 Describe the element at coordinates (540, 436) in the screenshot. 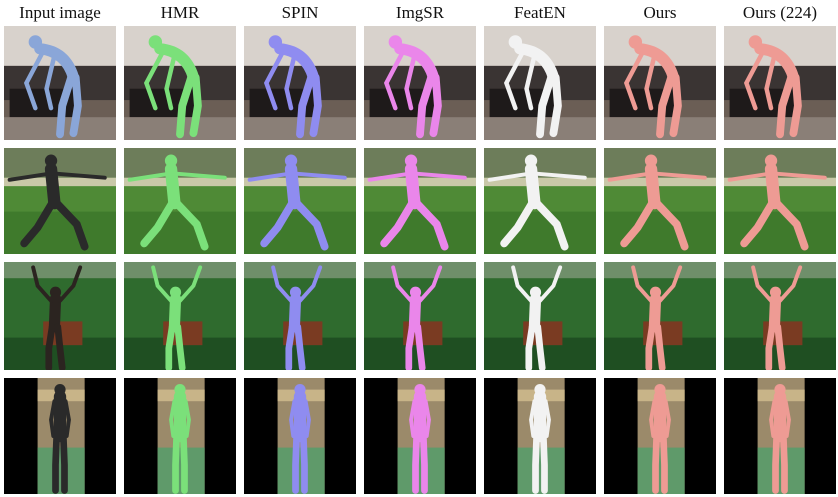

I see `cell-gym-court-featen` at that location.